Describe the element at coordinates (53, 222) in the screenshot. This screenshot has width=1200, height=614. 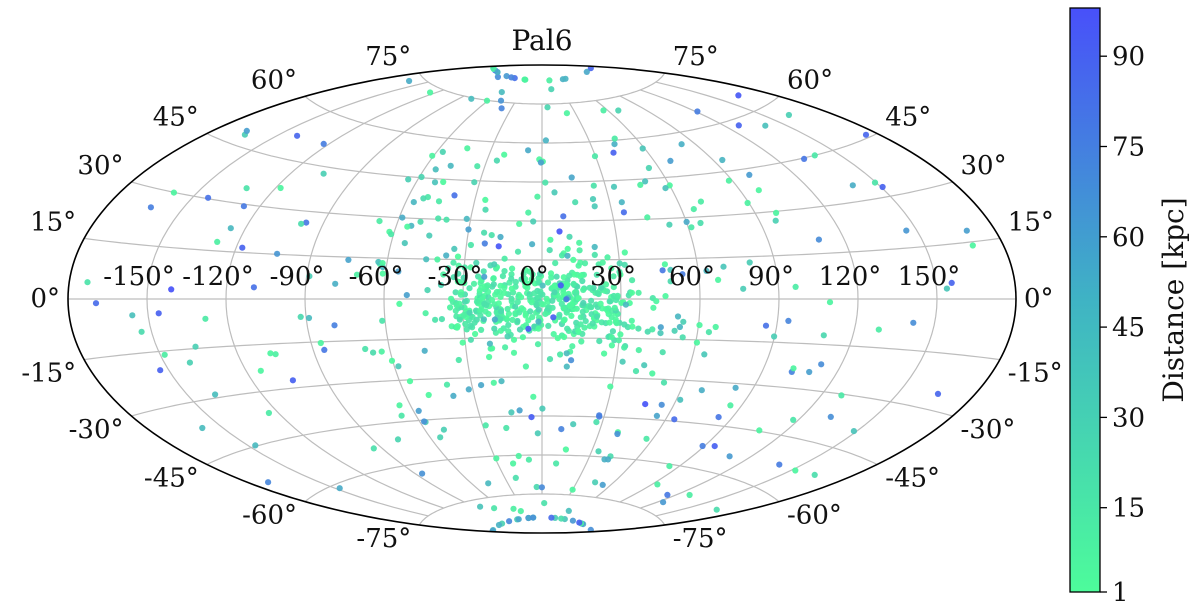
I see `latitude-tick-label-left: 15°` at that location.